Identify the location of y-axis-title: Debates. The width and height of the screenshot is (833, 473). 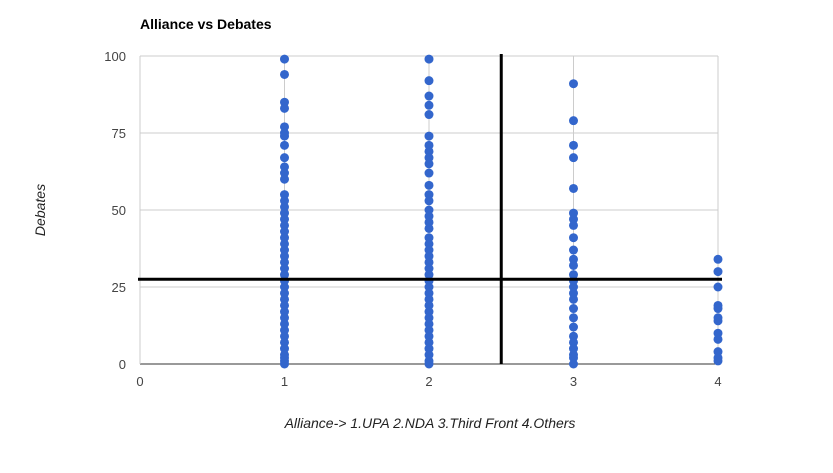
(40, 210).